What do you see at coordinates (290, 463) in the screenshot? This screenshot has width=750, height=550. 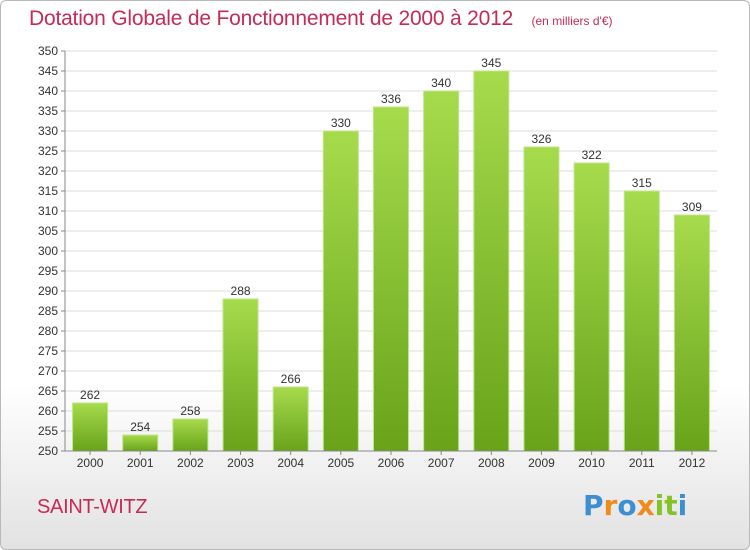 I see `x-tick-label: 2004` at bounding box center [290, 463].